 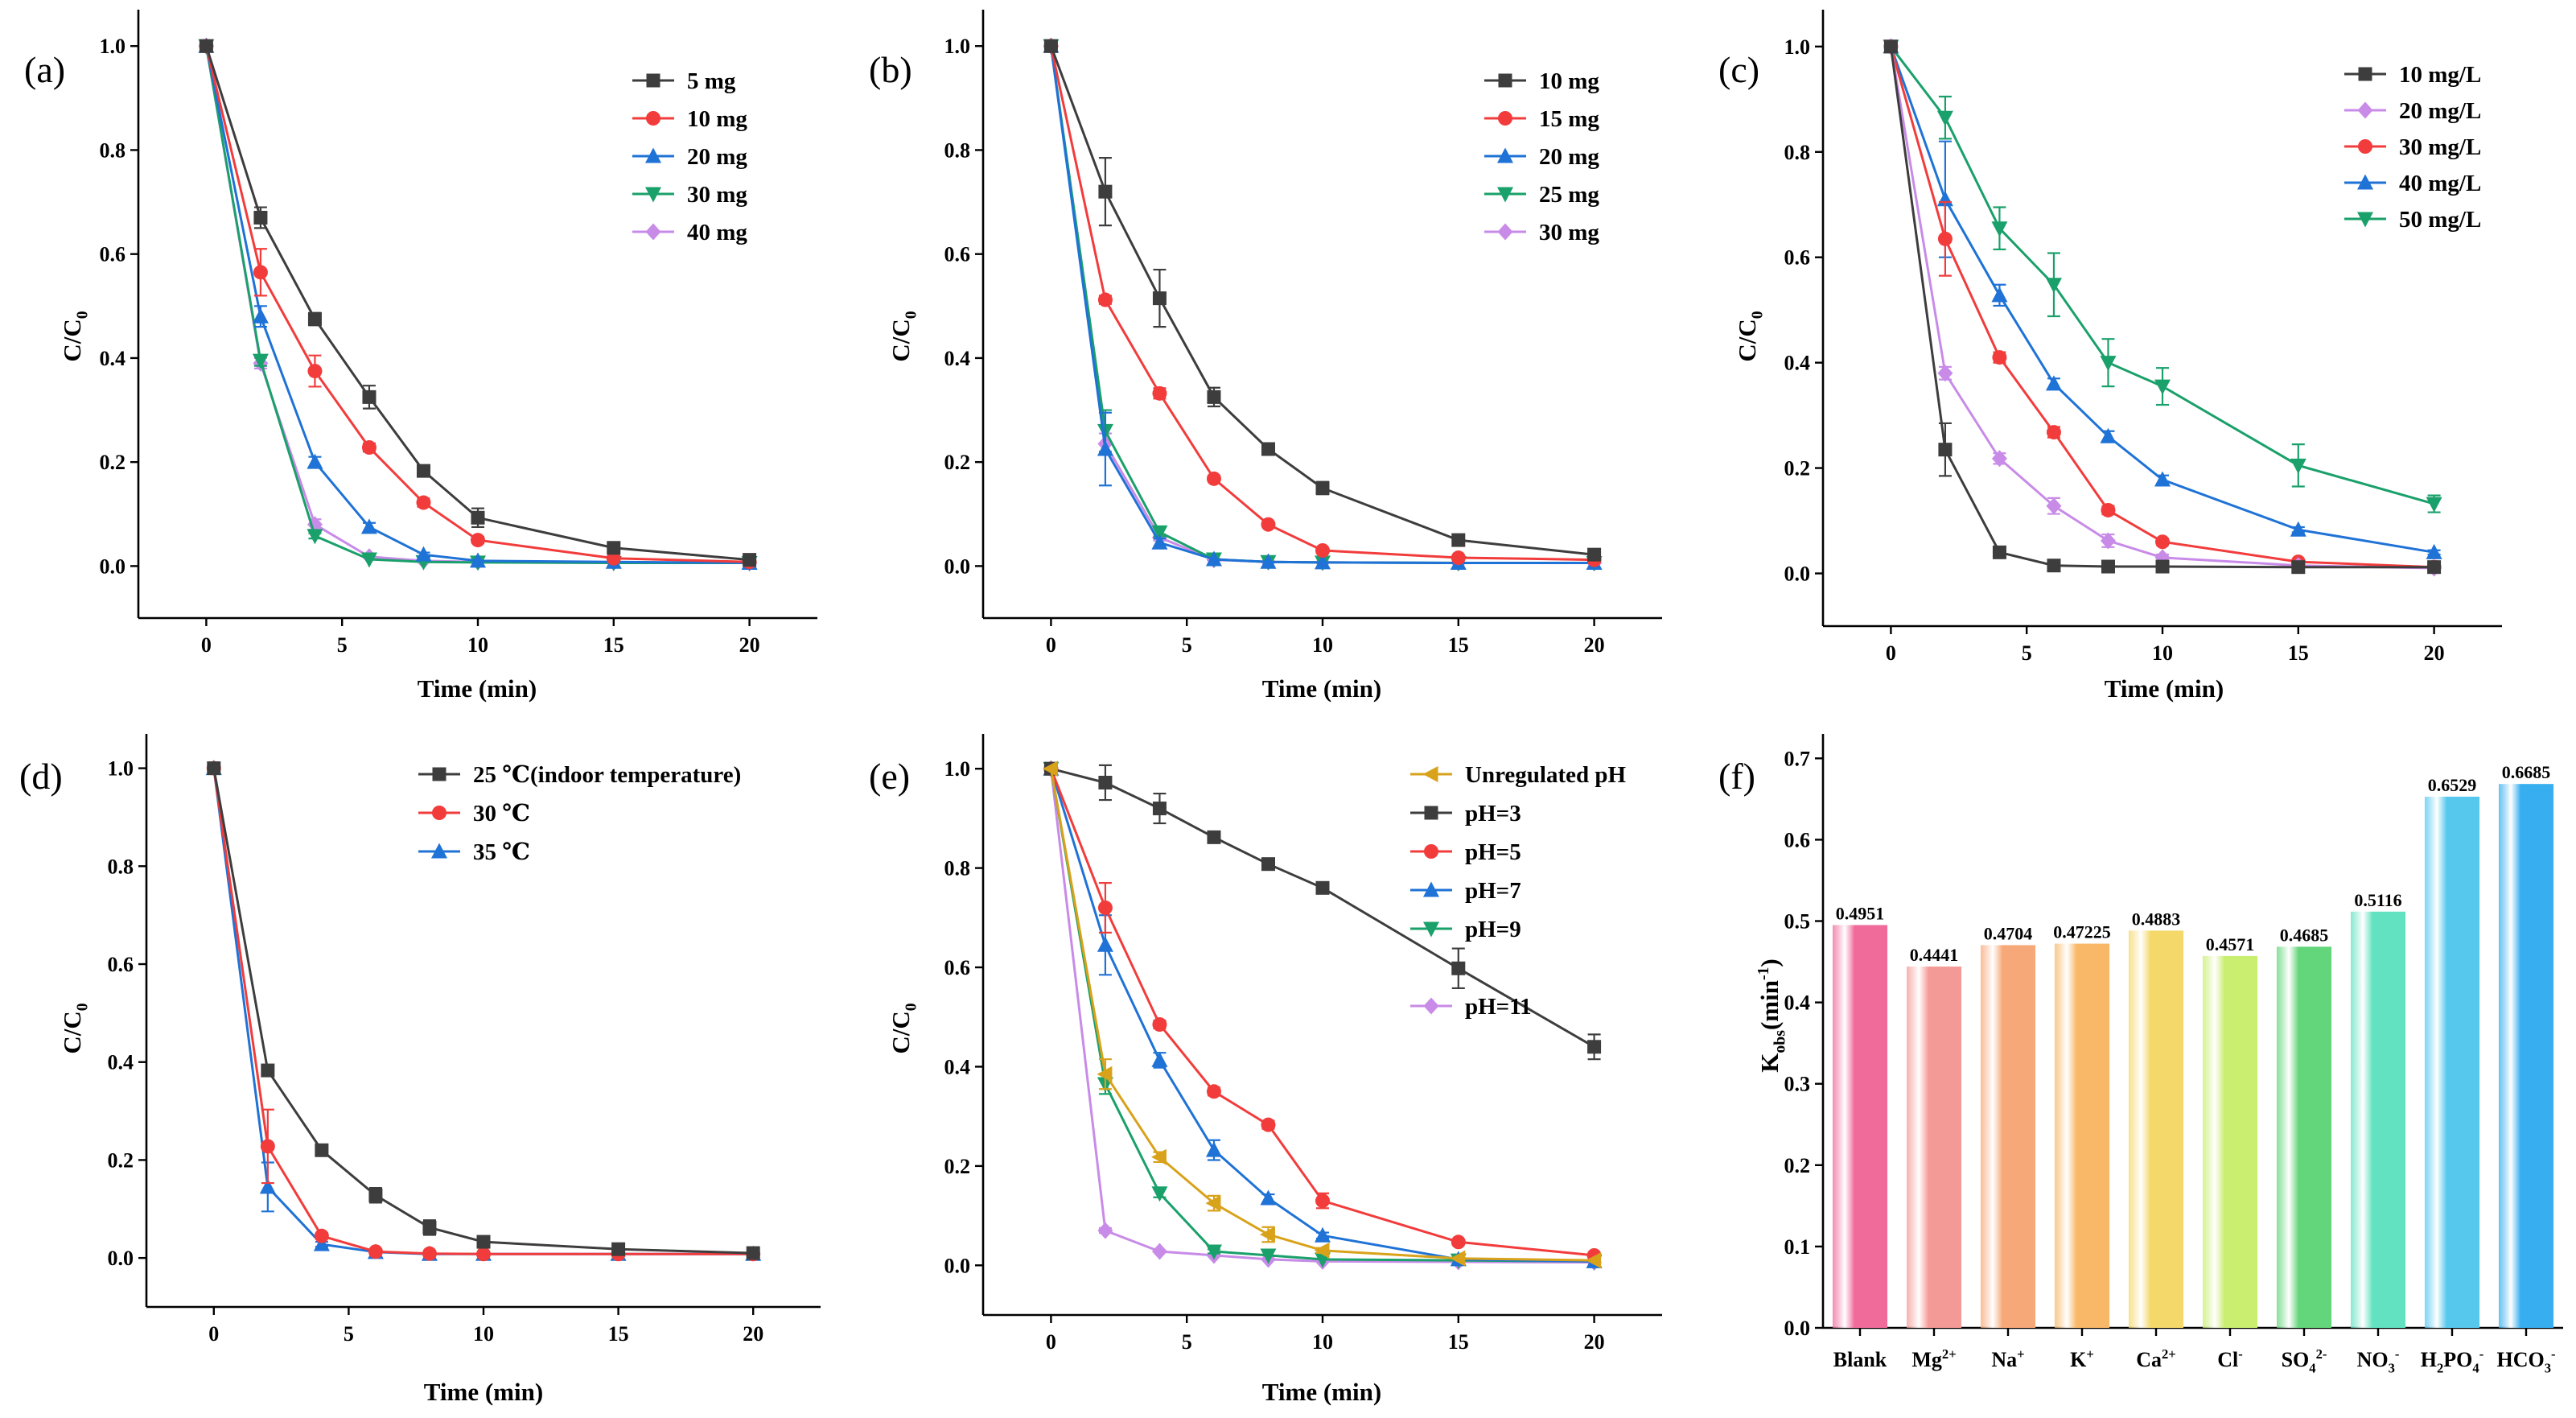 I want to click on y-tick-label: 0.8, so click(x=957, y=869).